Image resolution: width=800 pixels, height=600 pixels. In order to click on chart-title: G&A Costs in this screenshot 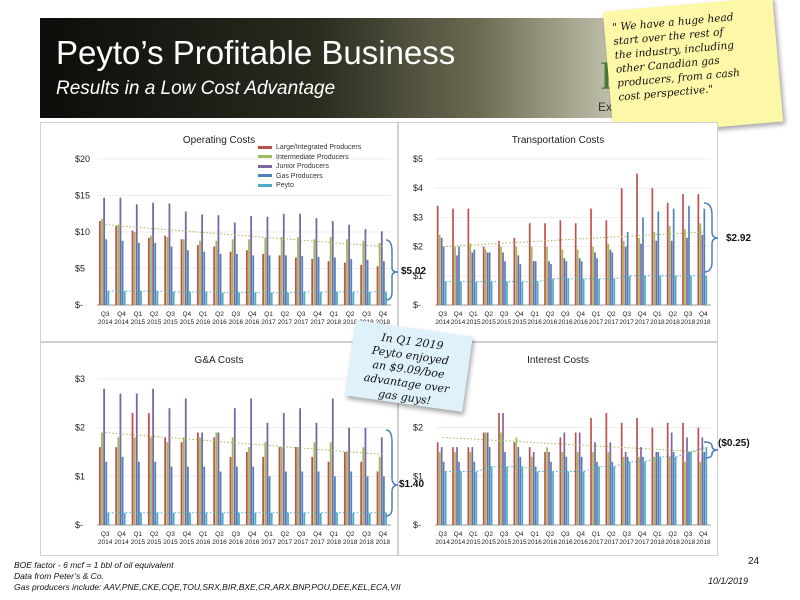, I will do `click(219, 360)`.